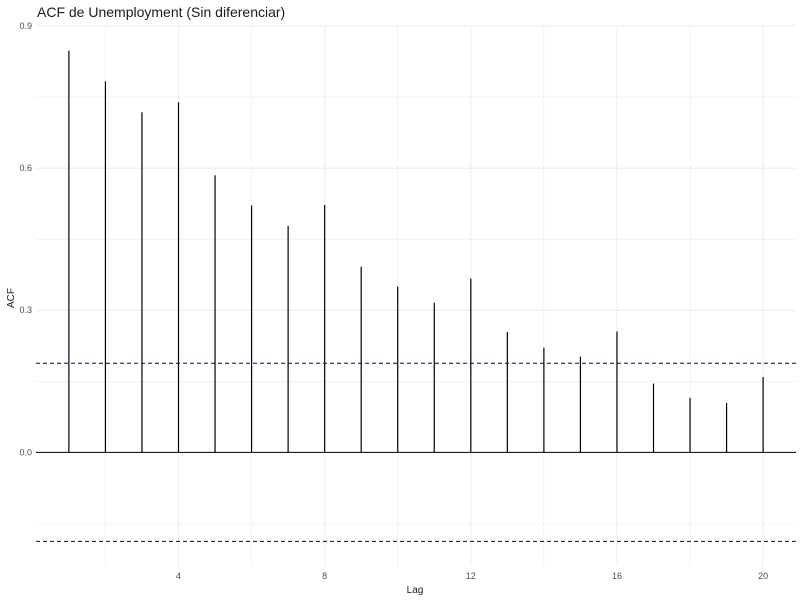 The width and height of the screenshot is (800, 600). What do you see at coordinates (161, 12) in the screenshot?
I see `chart-title: ACF de Unemployment (Sin diferenciar)` at bounding box center [161, 12].